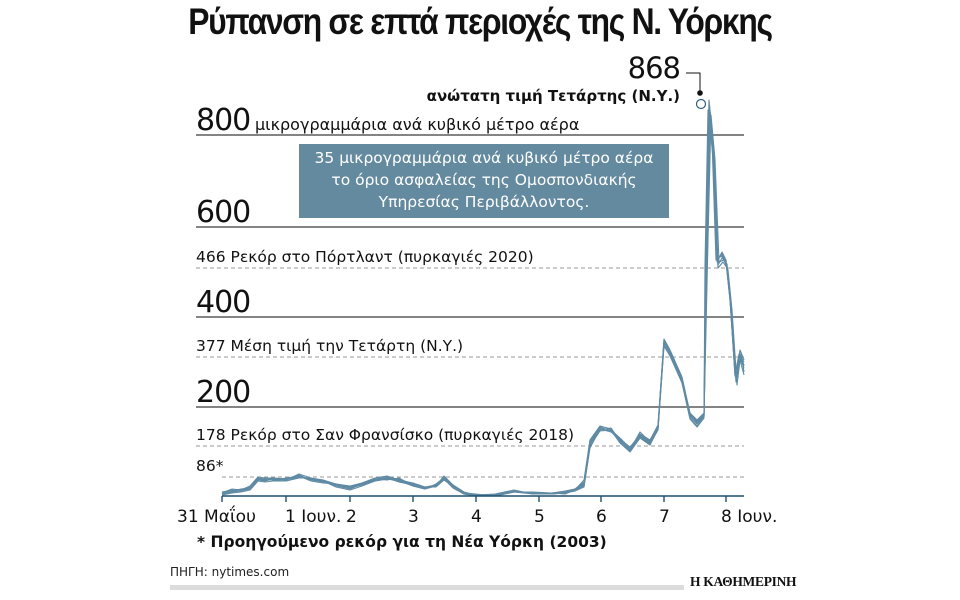 The image size is (960, 600). Describe the element at coordinates (223, 212) in the screenshot. I see `y-label-600: 600` at that location.